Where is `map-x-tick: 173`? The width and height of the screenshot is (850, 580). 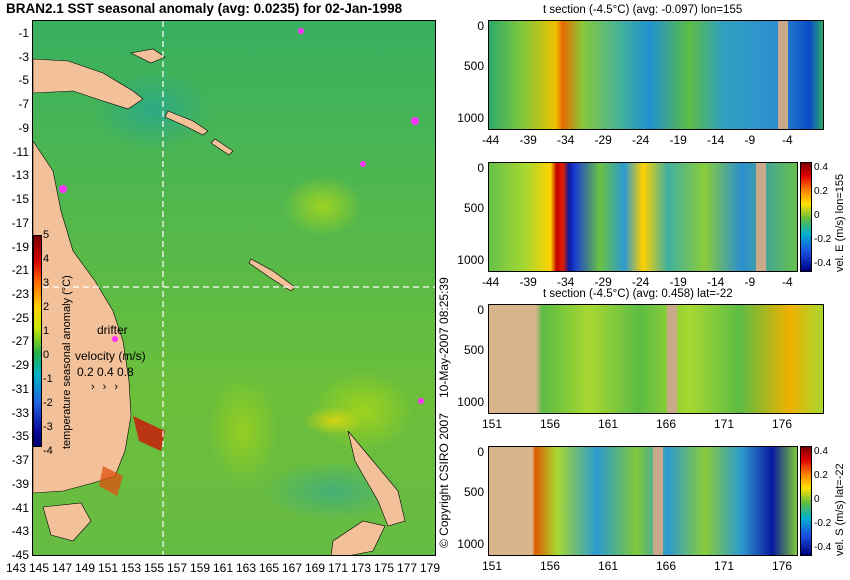 map-x-tick: 173 is located at coordinates (361, 568).